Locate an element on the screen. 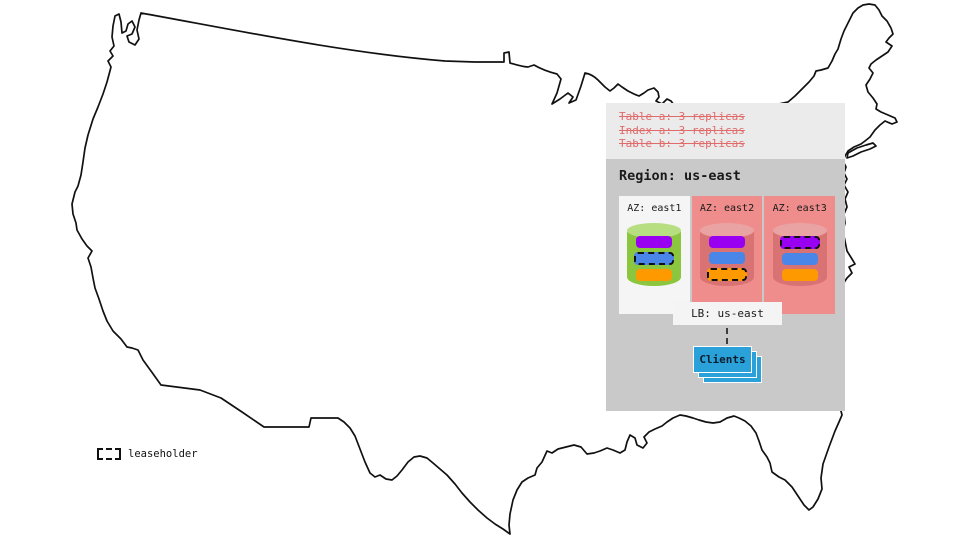 This screenshot has height=540, width=960. az-box-east1: AZ: east1 is located at coordinates (654, 255).